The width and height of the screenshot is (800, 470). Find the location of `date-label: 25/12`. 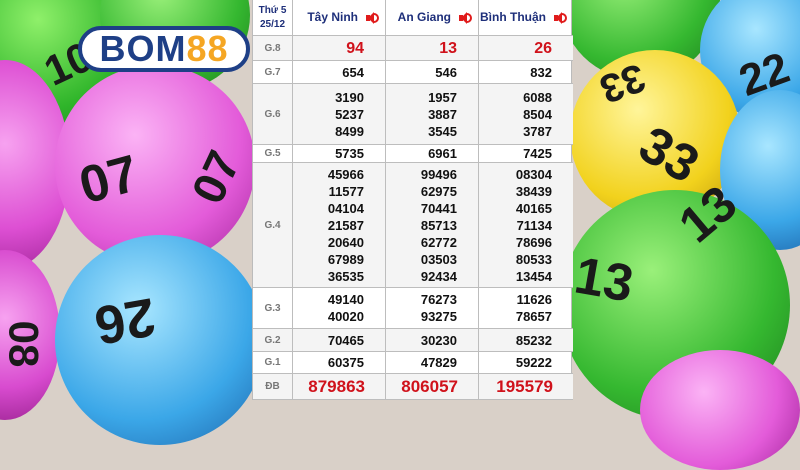

date-label: 25/12 is located at coordinates (272, 24).